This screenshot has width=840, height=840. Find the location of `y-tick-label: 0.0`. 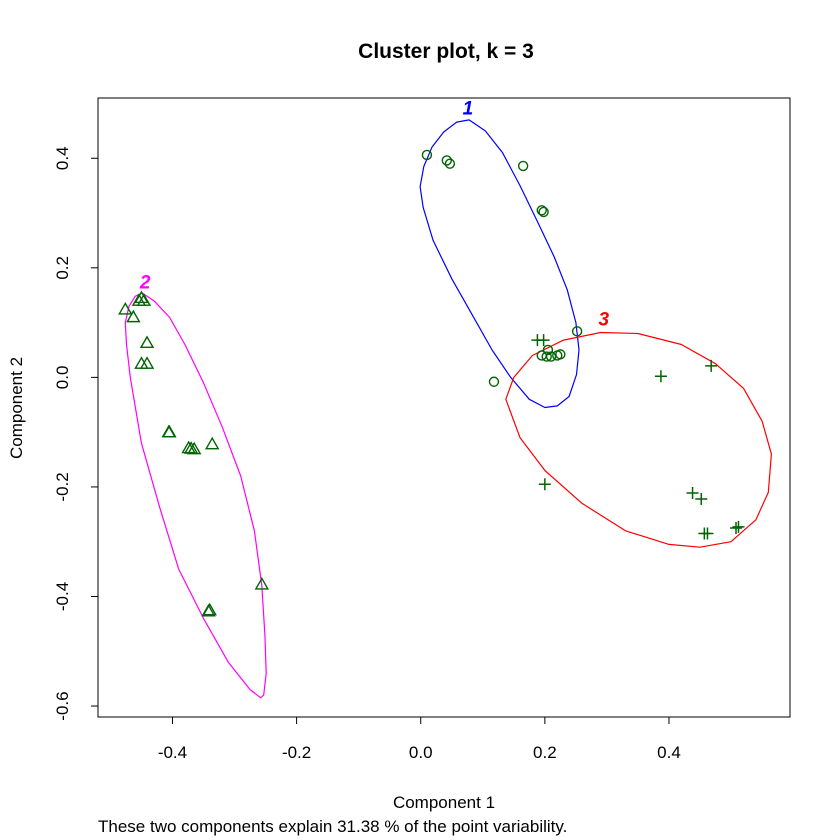

y-tick-label: 0.0 is located at coordinates (62, 378).